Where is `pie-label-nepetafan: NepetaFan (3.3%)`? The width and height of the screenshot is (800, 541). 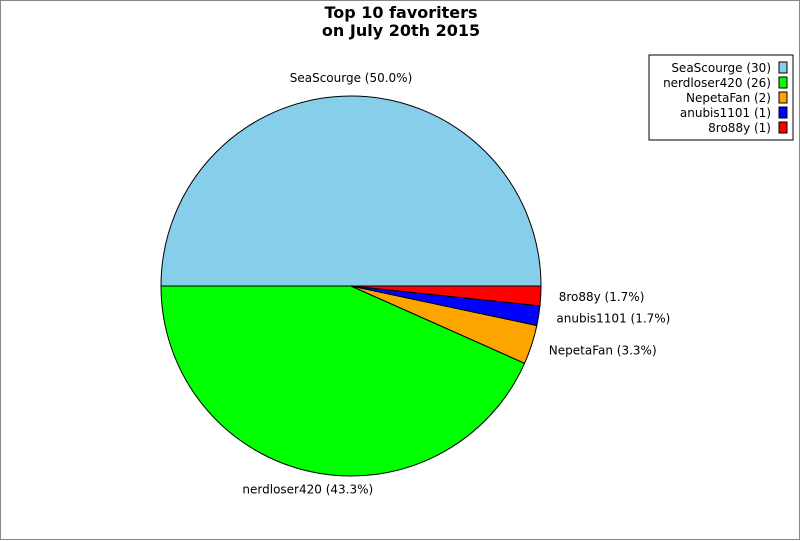 pie-label-nepetafan: NepetaFan (3.3%) is located at coordinates (603, 350).